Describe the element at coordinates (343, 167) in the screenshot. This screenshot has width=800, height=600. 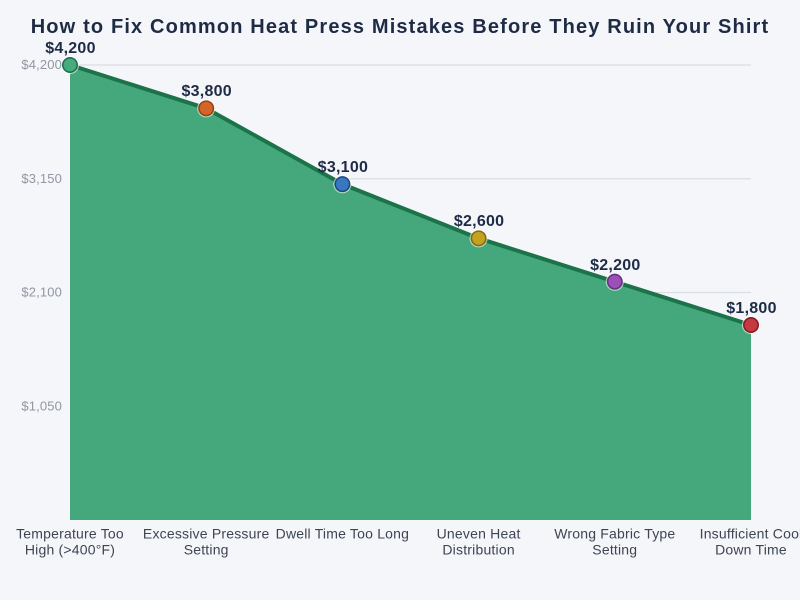
I see `svg-text: $3,100` at that location.